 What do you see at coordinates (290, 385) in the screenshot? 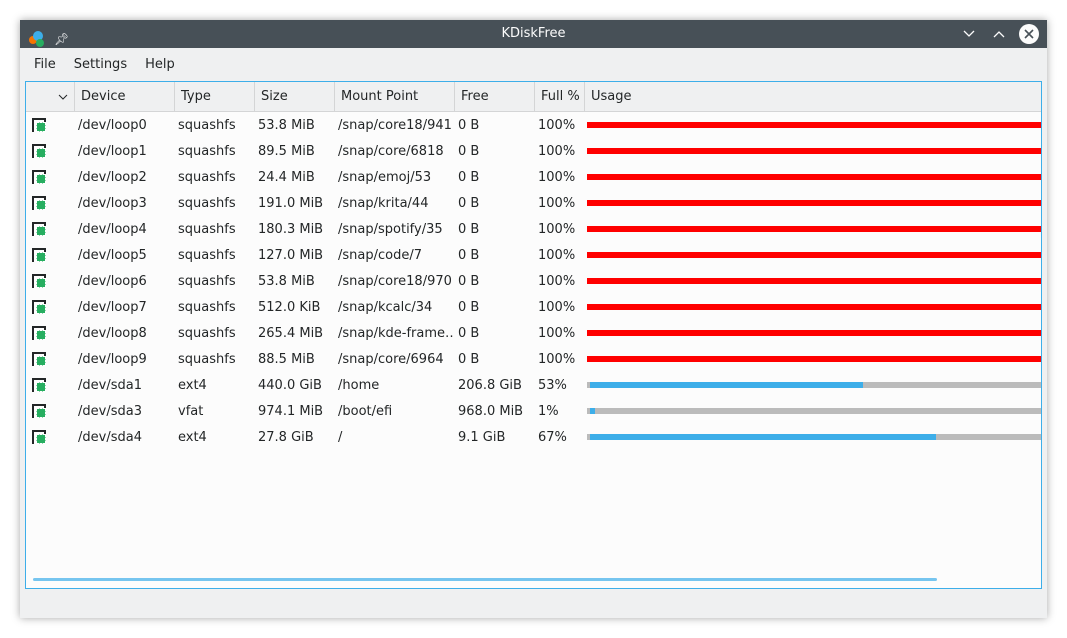
I see `size-cell: 440.0 GiB` at bounding box center [290, 385].